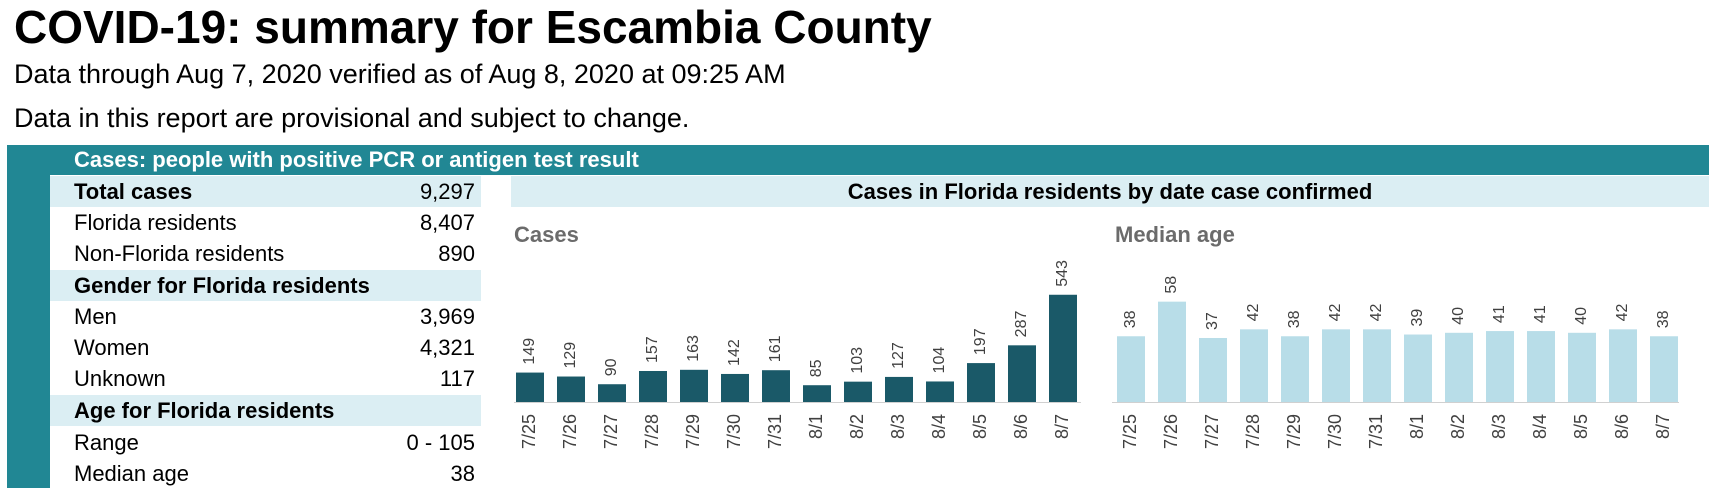 The width and height of the screenshot is (1716, 489). Describe the element at coordinates (1417, 426) in the screenshot. I see `median-age-tick-label-7: 8/1` at that location.